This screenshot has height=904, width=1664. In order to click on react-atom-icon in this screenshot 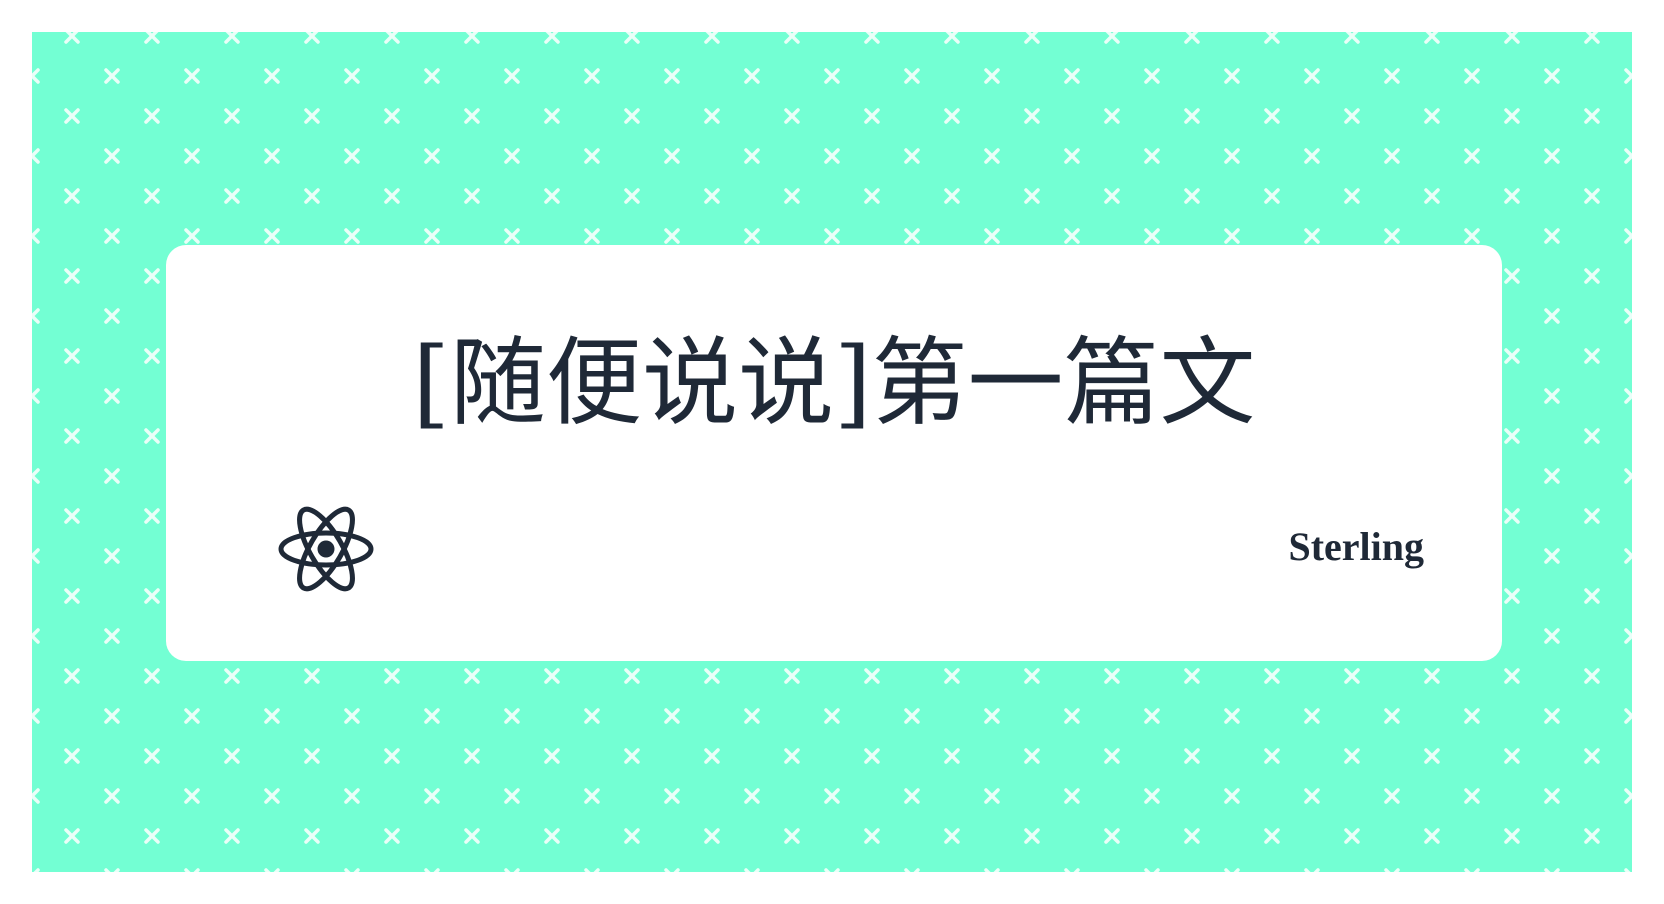, I will do `click(326, 549)`.